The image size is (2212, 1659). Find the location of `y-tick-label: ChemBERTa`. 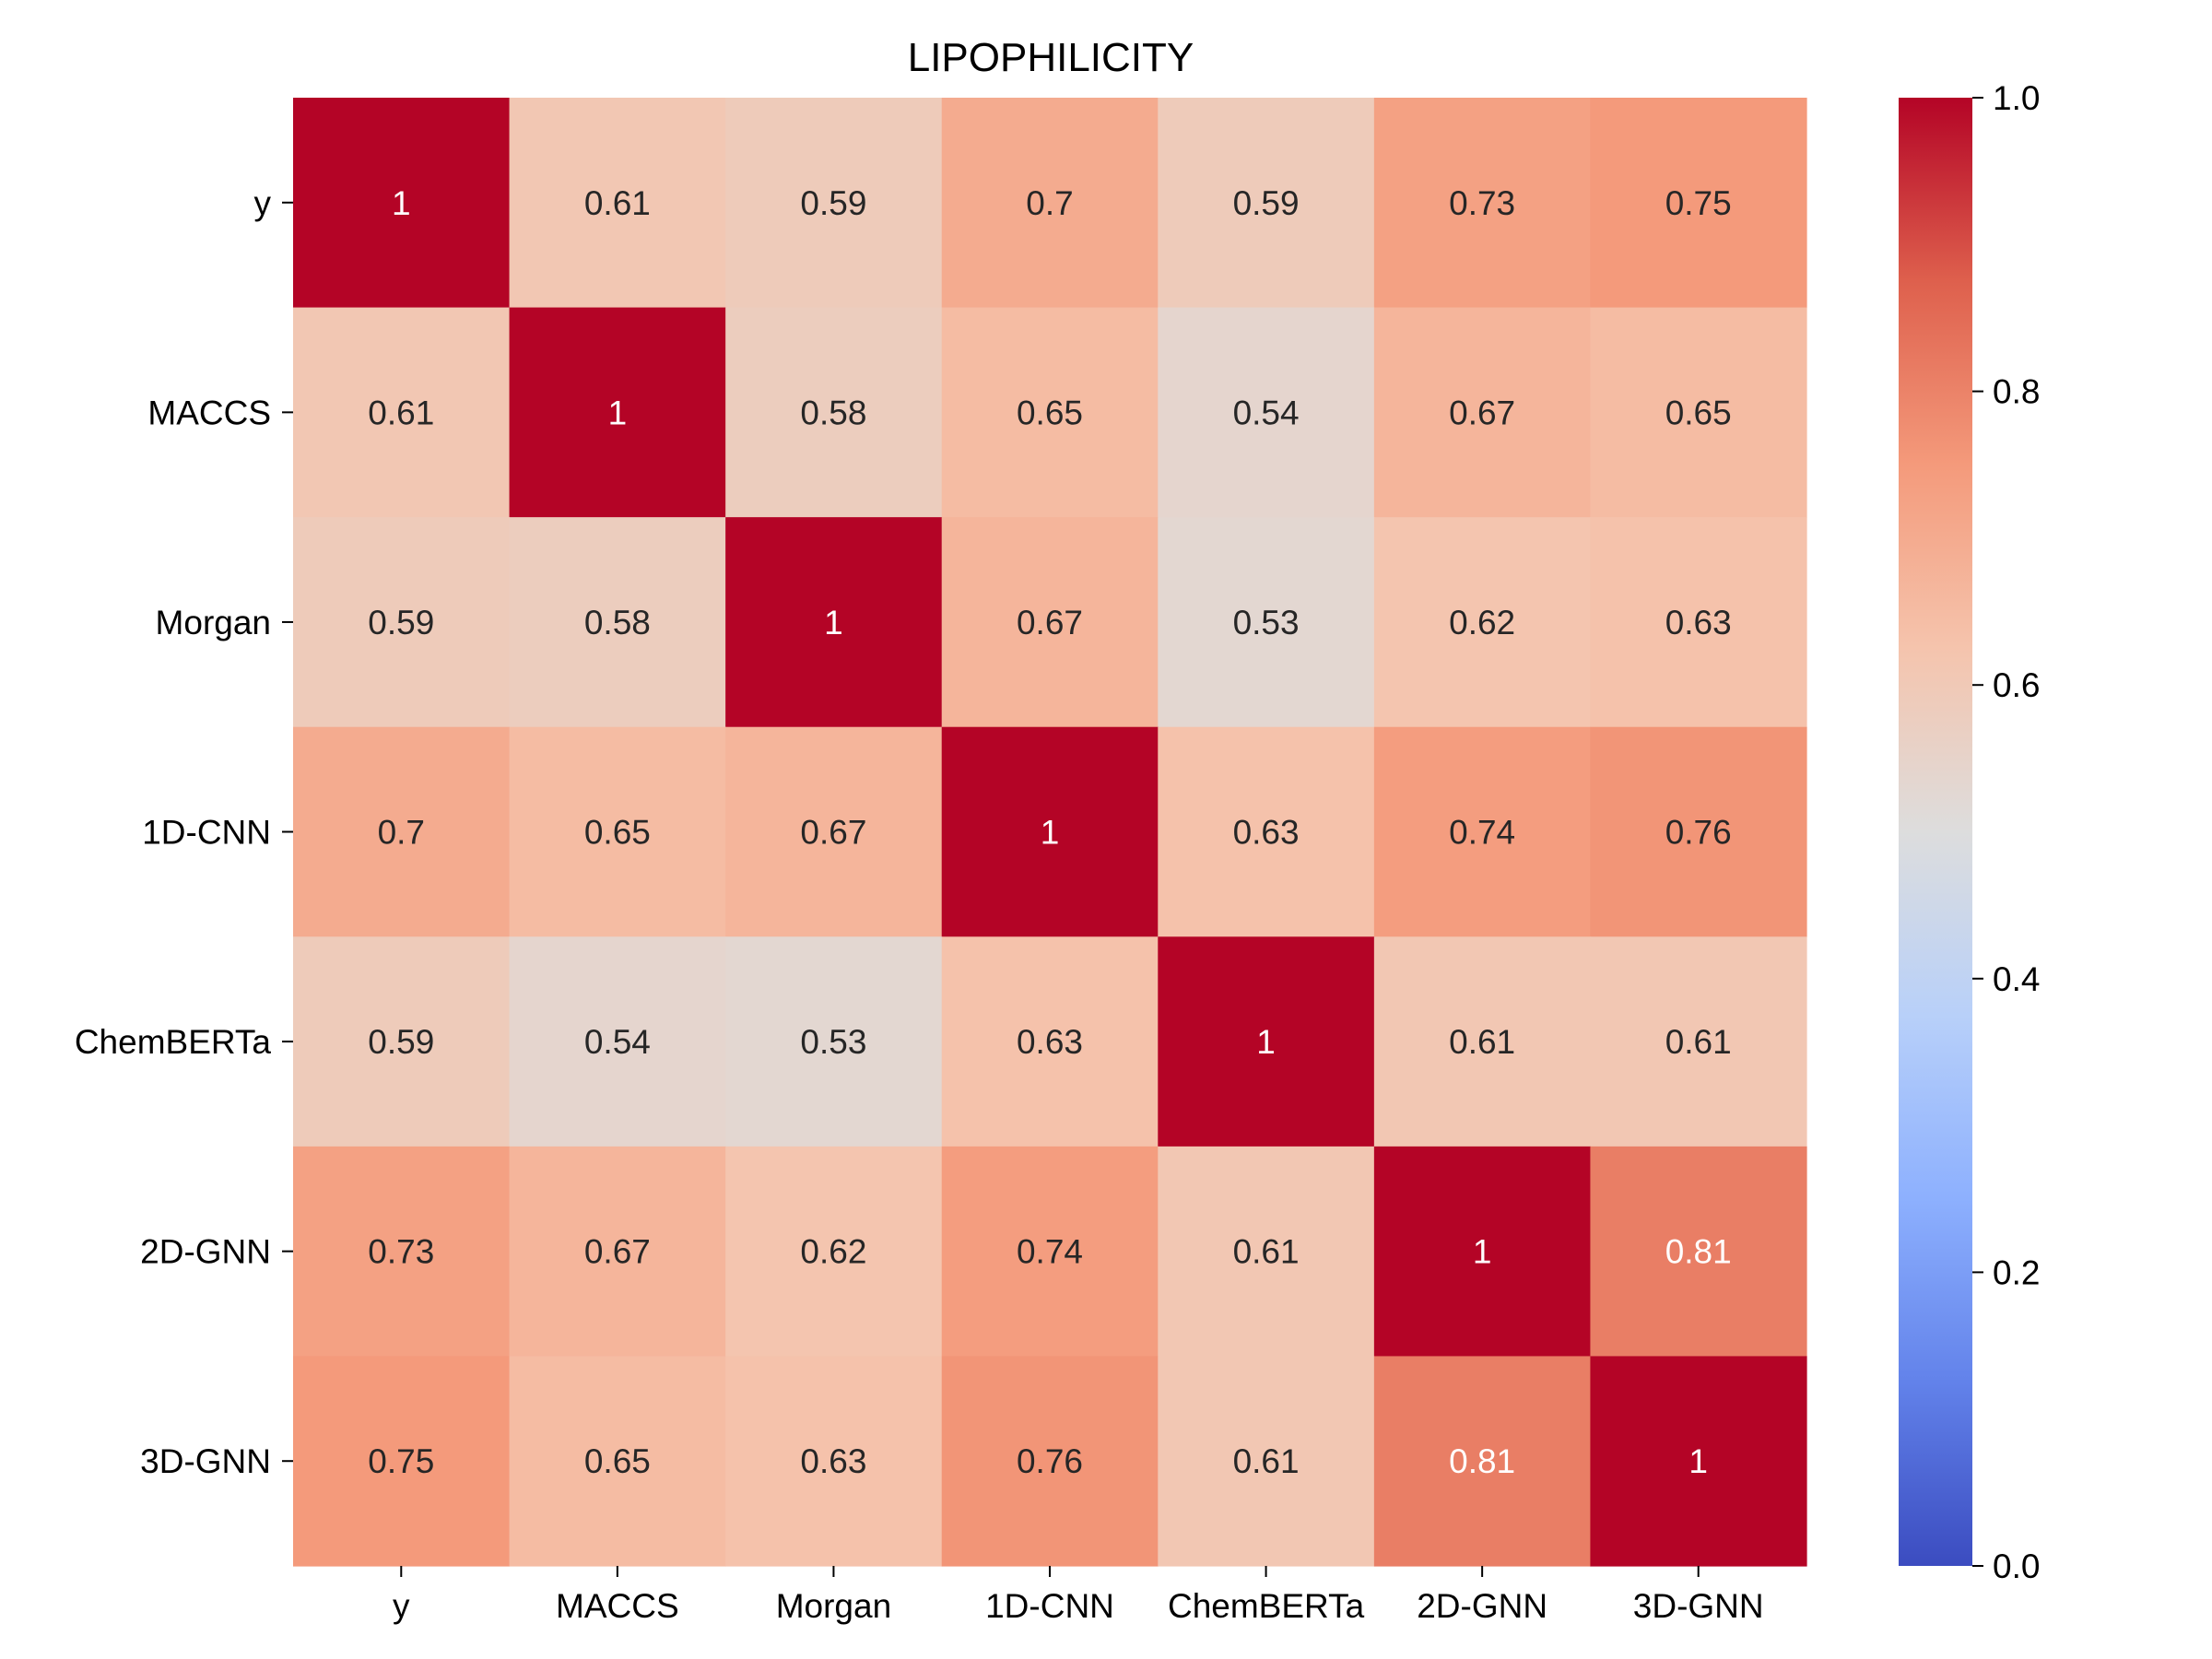

y-tick-label: ChemBERTa is located at coordinates (173, 1042).